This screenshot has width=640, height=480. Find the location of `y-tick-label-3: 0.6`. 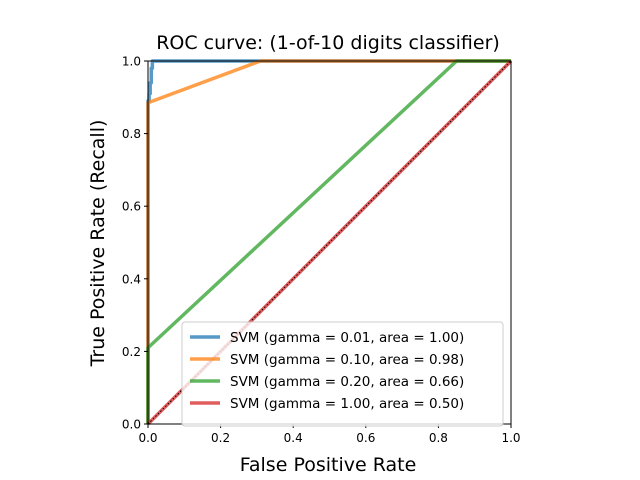

y-tick-label-3: 0.6 is located at coordinates (131, 207).